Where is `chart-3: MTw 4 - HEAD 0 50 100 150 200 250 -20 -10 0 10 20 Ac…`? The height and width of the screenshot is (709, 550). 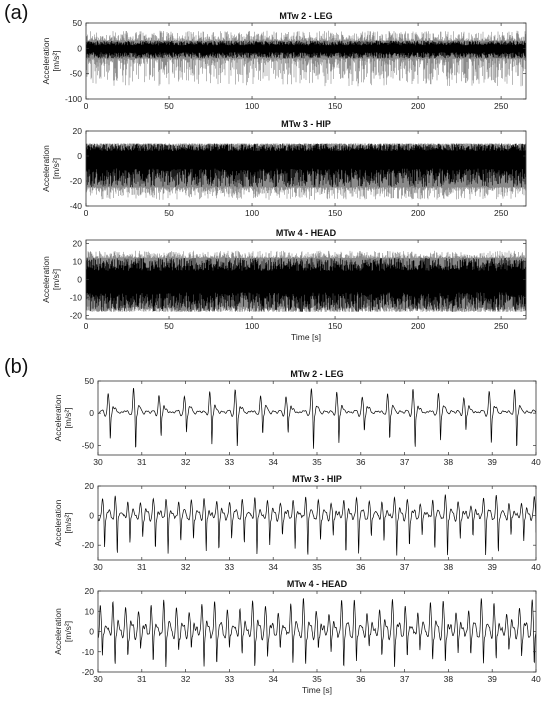
chart-3: MTw 4 - HEAD 0 50 100 150 200 250 -20 -10 0 10 20 Ac… is located at coordinates (284, 285).